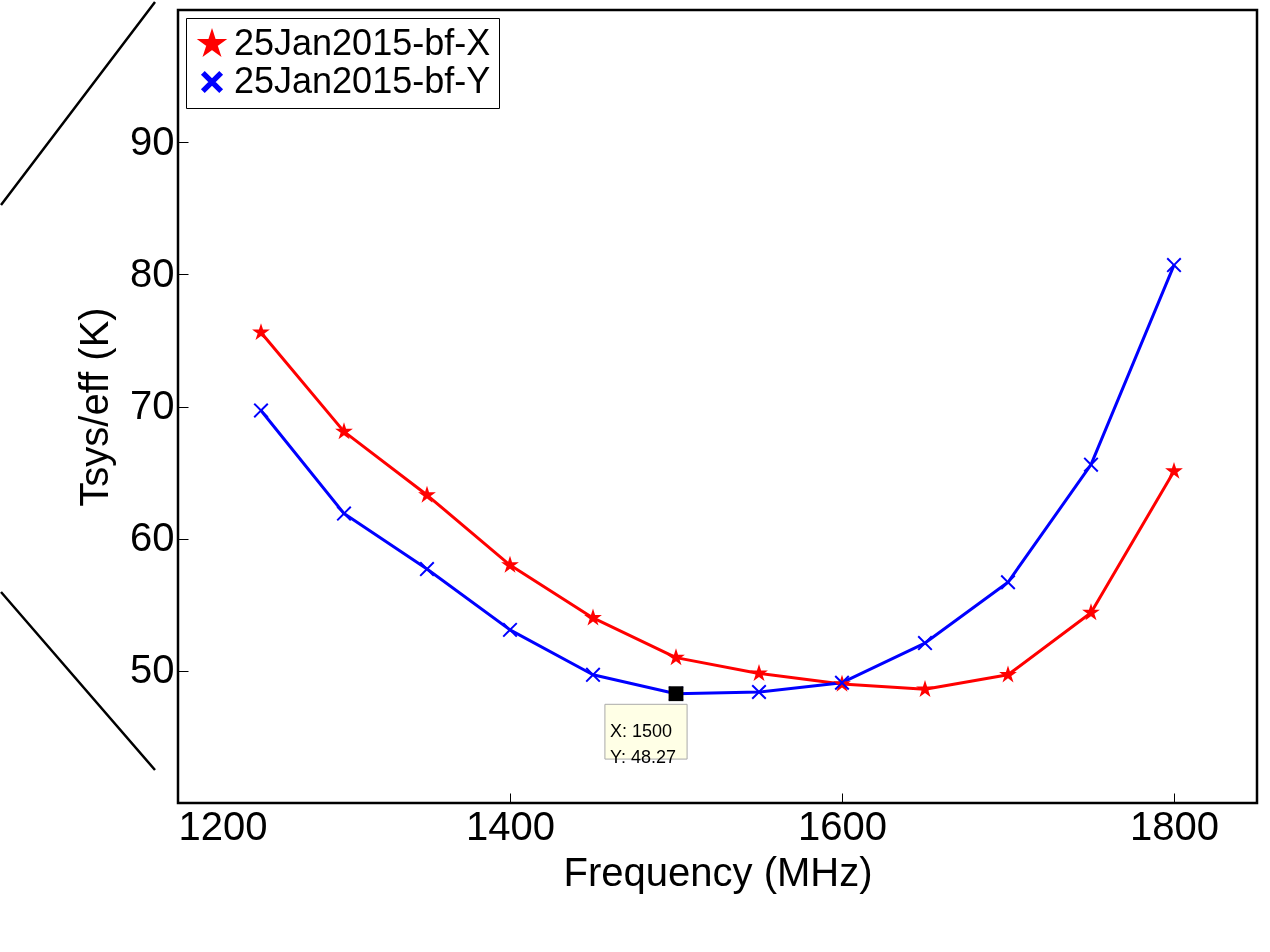 This screenshot has height=952, width=1270. I want to click on y-tick-label: 50, so click(152, 669).